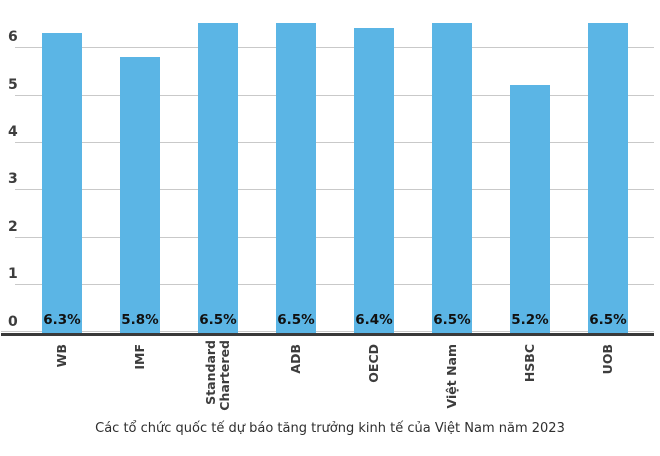 The height and width of the screenshot is (456, 660). I want to click on y-axis-tick-label: 5, so click(13, 85).